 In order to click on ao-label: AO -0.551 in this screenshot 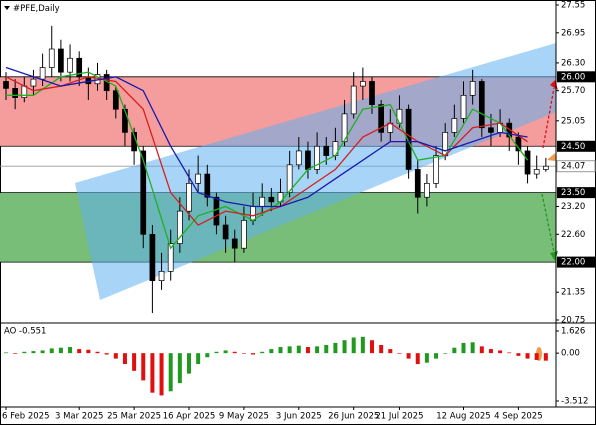, I will do `click(25, 332)`.